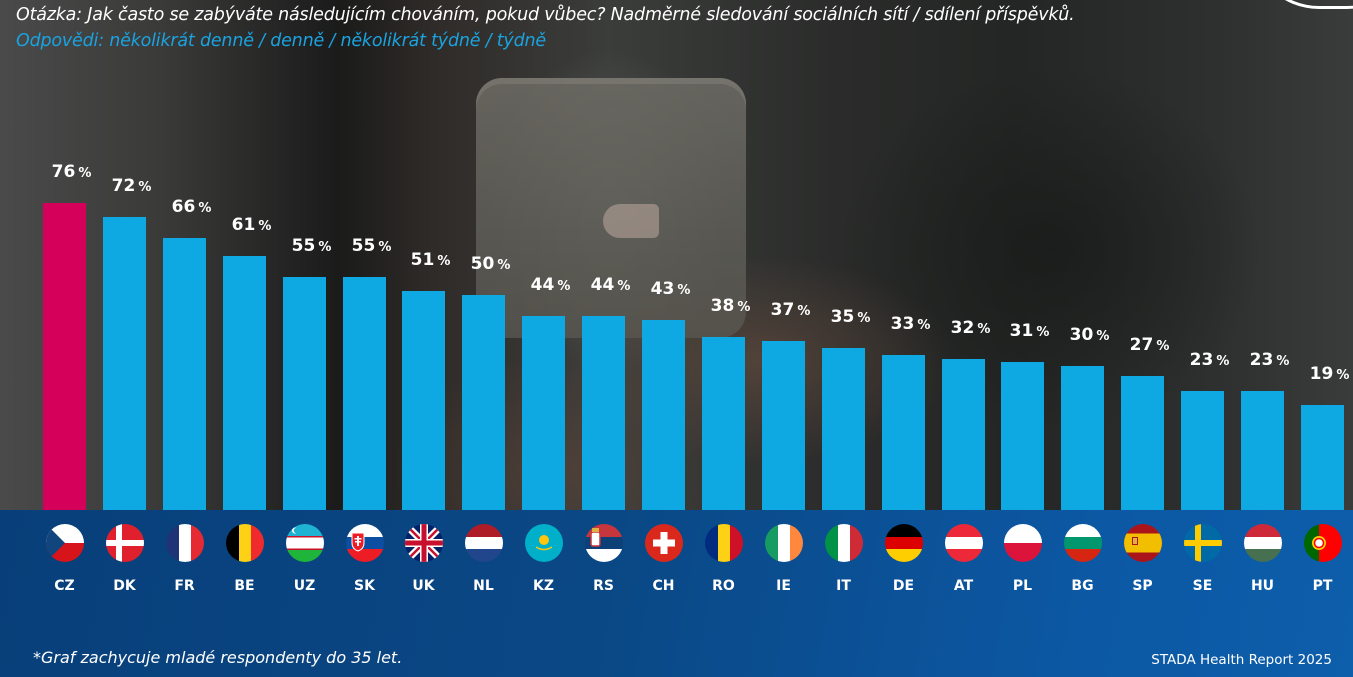 This screenshot has width=1353, height=677. What do you see at coordinates (843, 429) in the screenshot?
I see `bar-it` at bounding box center [843, 429].